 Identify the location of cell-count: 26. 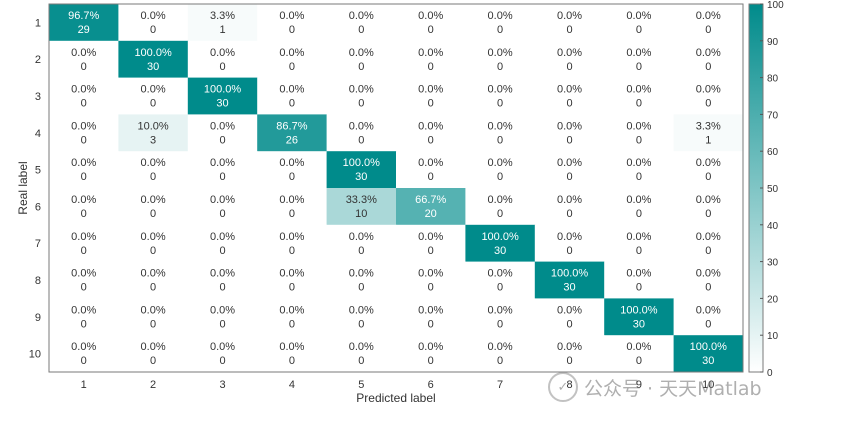
(292, 140).